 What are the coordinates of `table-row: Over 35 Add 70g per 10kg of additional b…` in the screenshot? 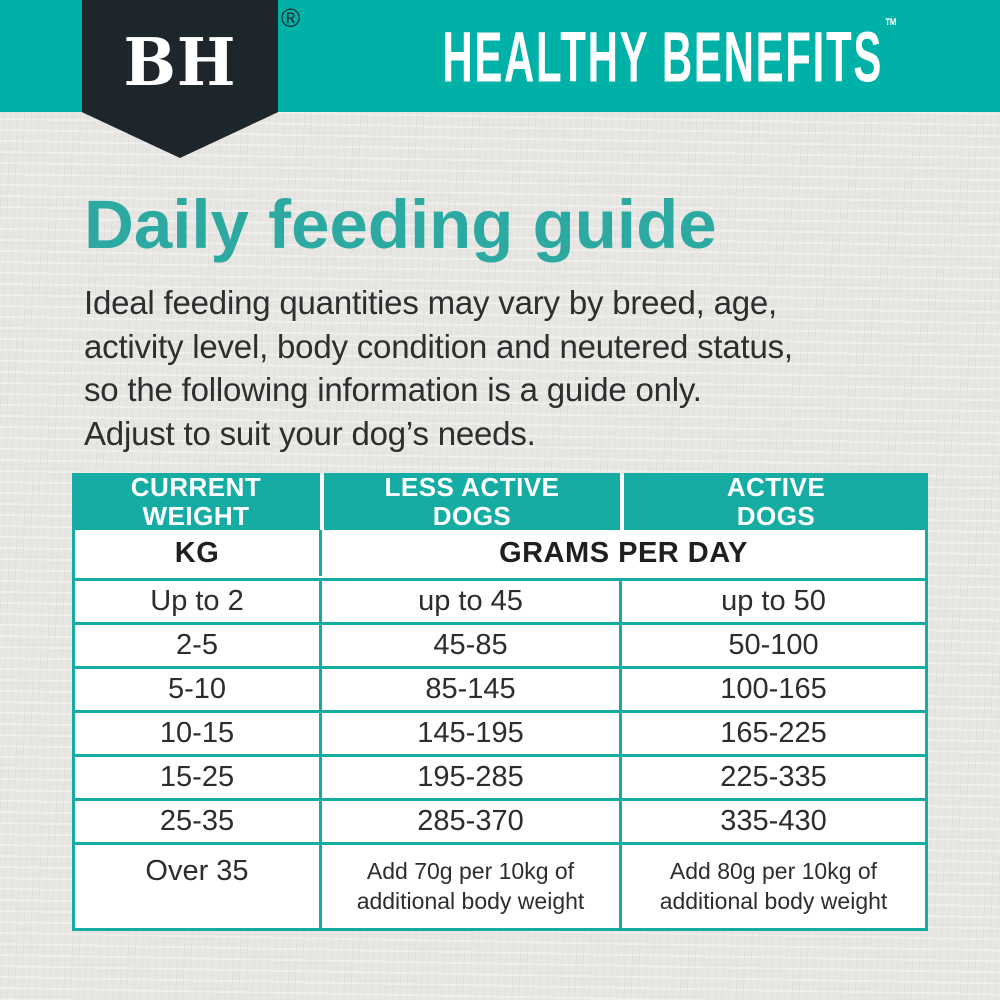 It's located at (500, 885).